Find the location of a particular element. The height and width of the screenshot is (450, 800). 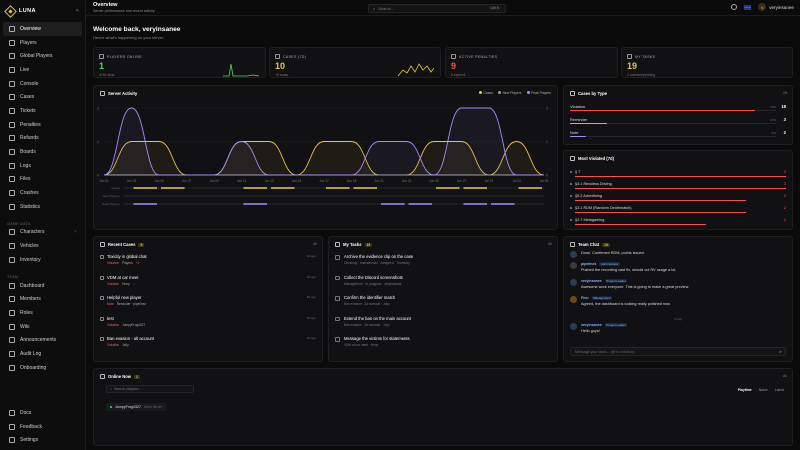

brand: LUNA « is located at coordinates (42, 11).